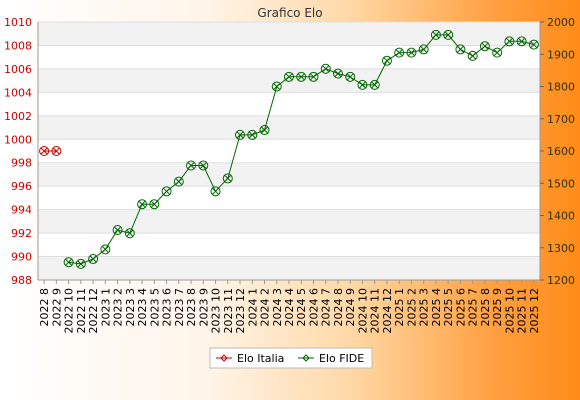  What do you see at coordinates (50, 151) in the screenshot?
I see `series-italia` at bounding box center [50, 151].